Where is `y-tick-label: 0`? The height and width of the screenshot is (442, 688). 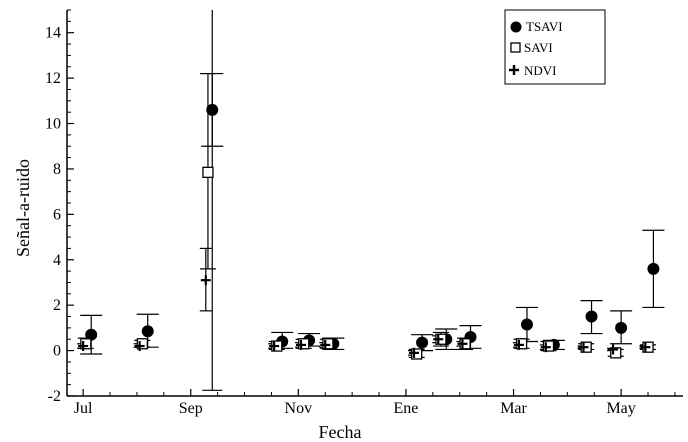
y-tick-label: 0 is located at coordinates (57, 351).